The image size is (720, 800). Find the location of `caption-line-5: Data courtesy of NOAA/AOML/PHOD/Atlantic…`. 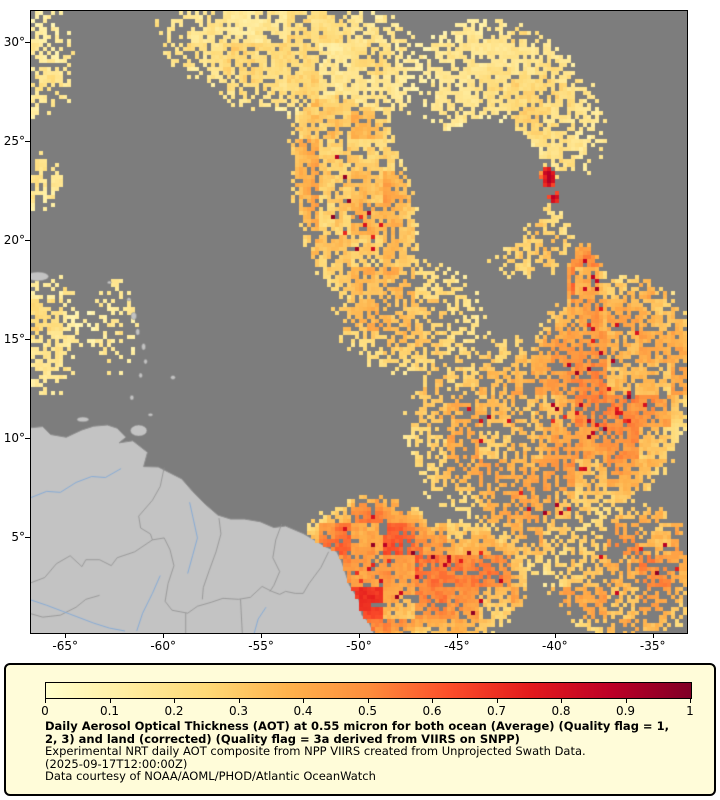

caption-line-5: Data courtesy of NOAA/AOML/PHOD/Atlantic… is located at coordinates (210, 776).